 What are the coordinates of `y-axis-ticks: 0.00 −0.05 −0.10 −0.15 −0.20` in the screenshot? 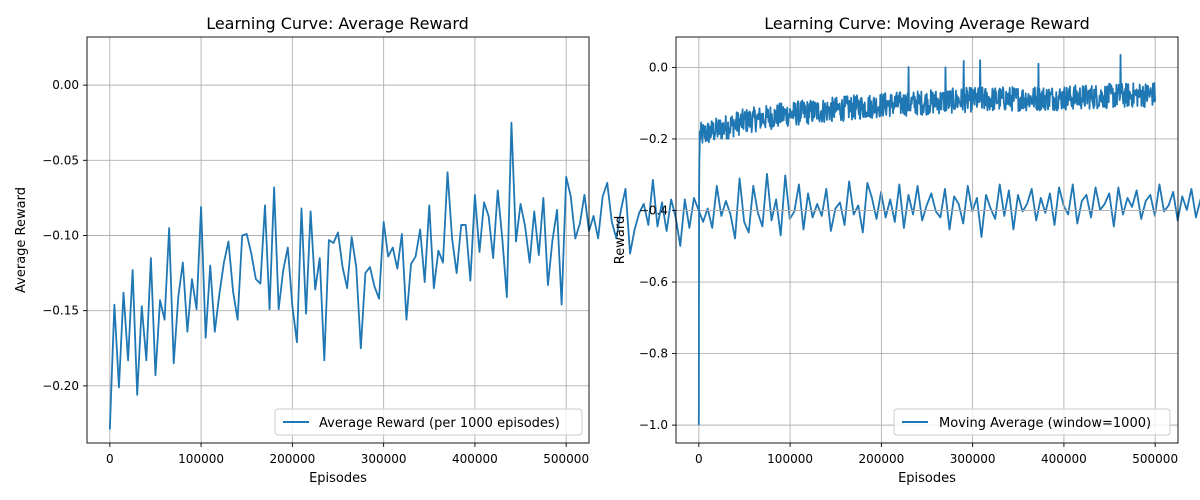 It's located at (64, 235).